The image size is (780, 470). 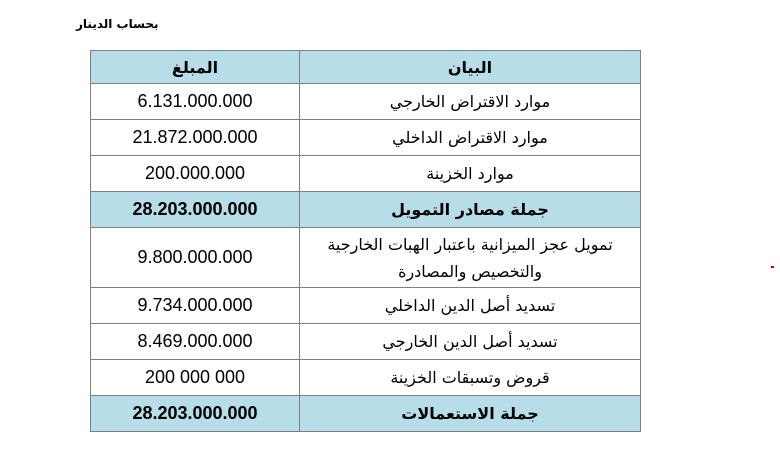 I want to click on row: قروض وتسبقات الخزينة 200 000 000, so click(x=365, y=377).